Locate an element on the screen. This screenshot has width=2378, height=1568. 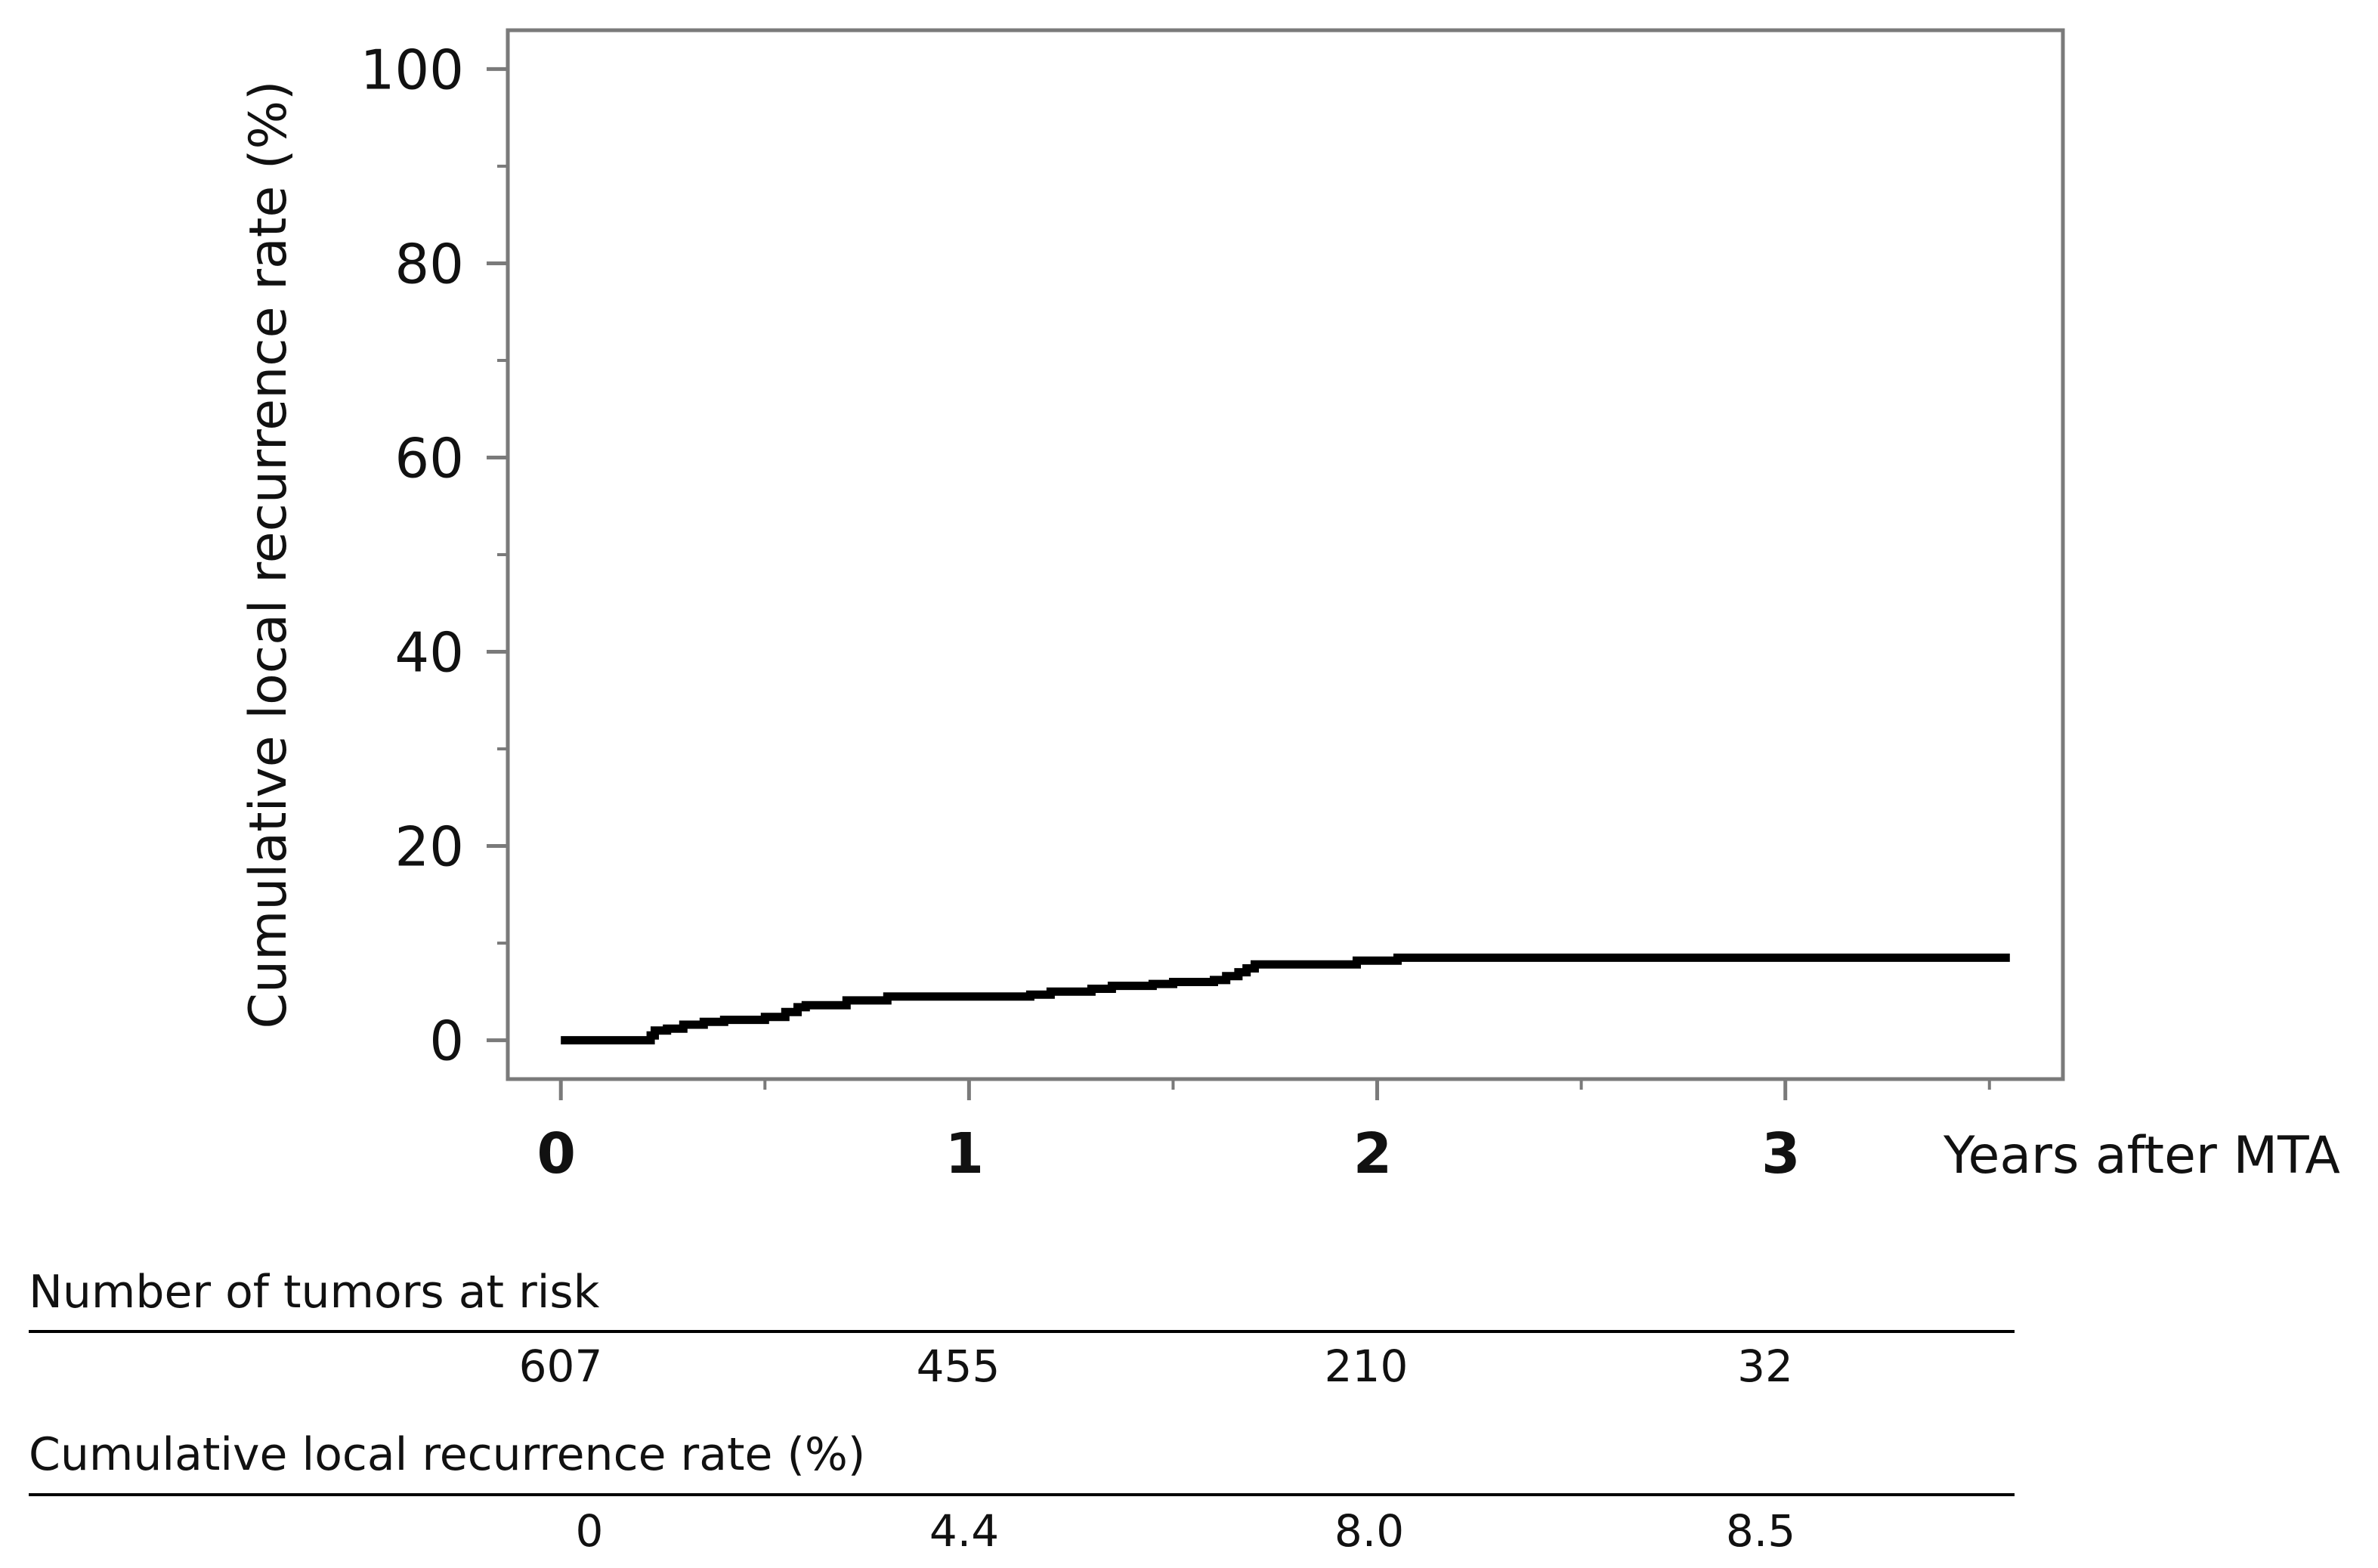
x-tick-label: 2 is located at coordinates (1373, 1153).